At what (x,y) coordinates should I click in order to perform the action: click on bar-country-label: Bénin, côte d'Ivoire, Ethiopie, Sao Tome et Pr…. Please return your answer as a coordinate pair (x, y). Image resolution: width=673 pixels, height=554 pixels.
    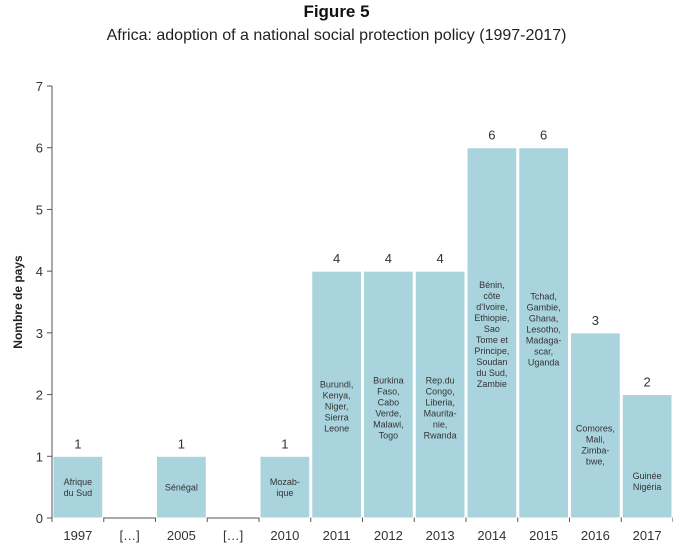
    Looking at the image, I should click on (491, 334).